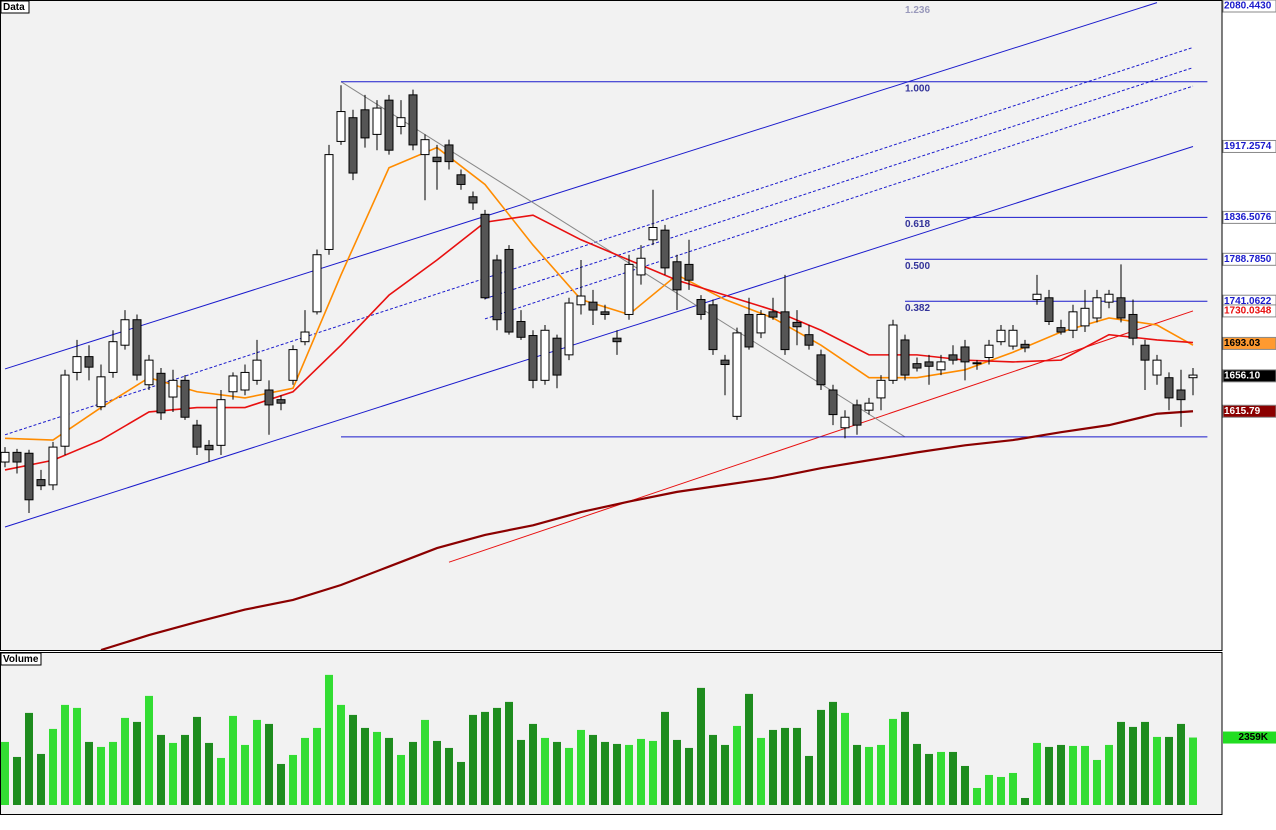  What do you see at coordinates (15, 7) in the screenshot?
I see `title-box` at bounding box center [15, 7].